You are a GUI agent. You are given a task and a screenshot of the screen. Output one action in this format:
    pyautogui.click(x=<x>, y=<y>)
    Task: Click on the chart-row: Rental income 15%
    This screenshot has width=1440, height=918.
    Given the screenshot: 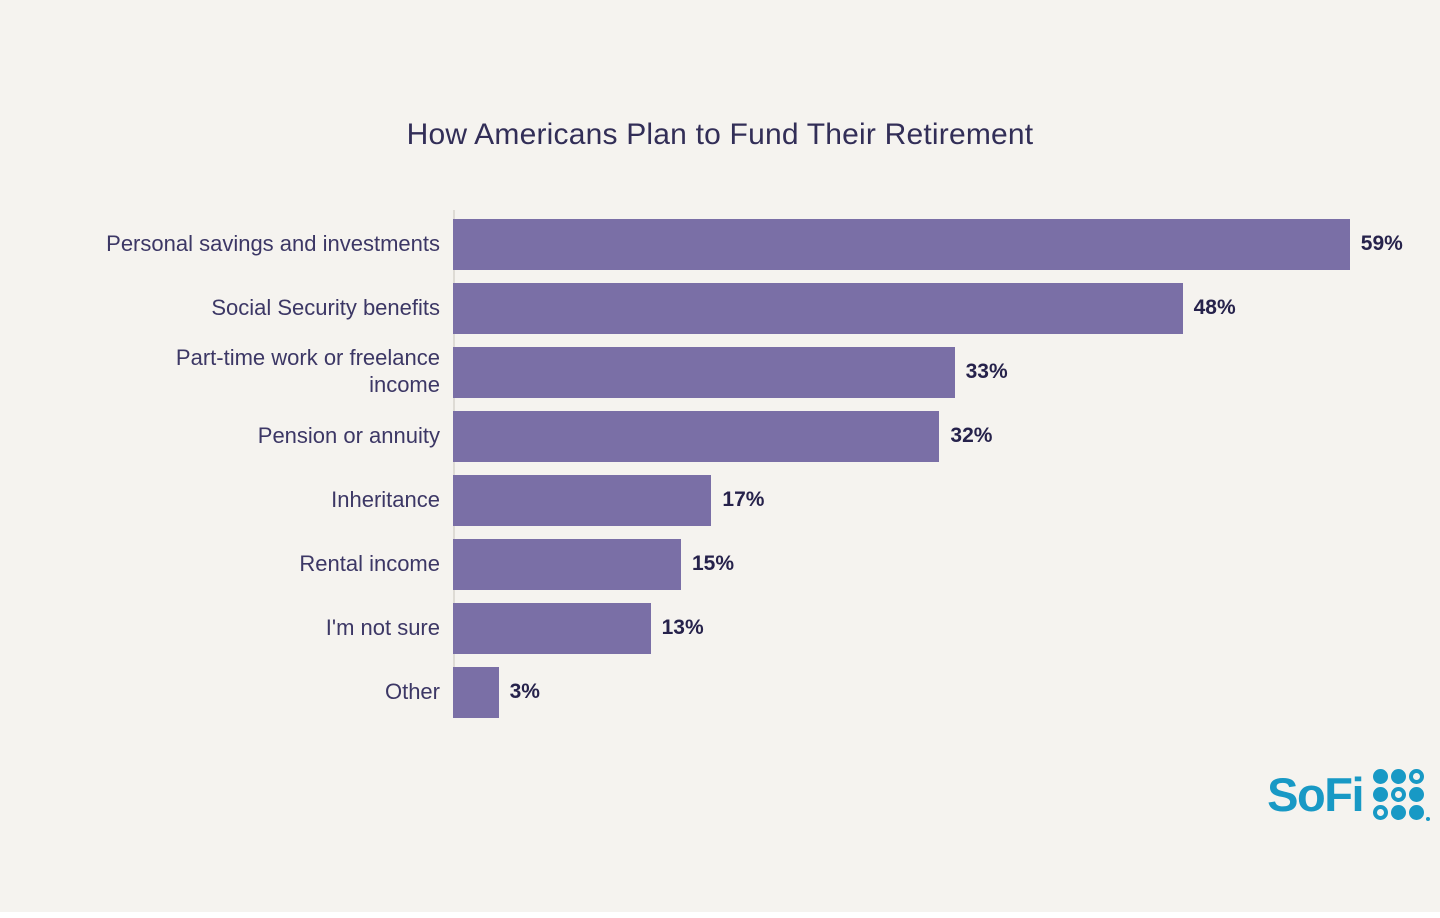 What is the action you would take?
    pyautogui.click(x=720, y=564)
    